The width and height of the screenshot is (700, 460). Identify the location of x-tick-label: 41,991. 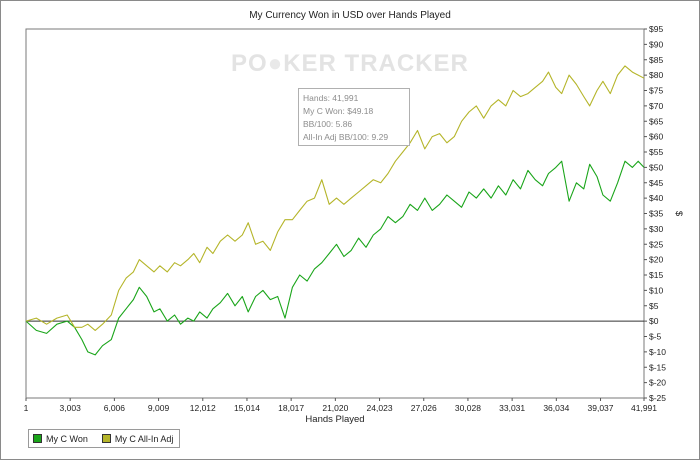
(644, 408).